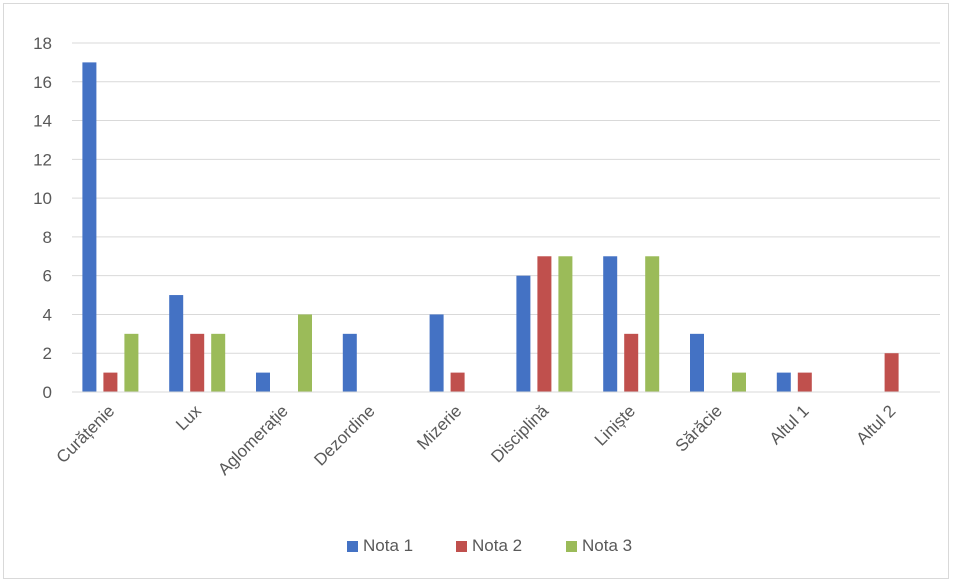  I want to click on category-label: Sărăcie, so click(699, 428).